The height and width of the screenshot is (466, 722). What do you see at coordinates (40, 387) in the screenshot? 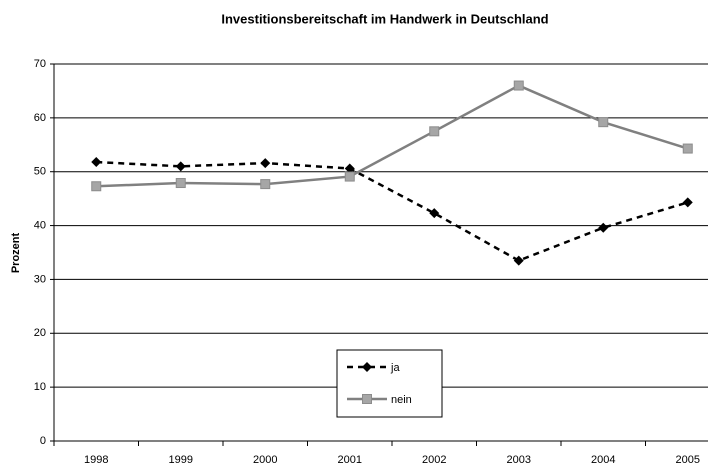
I see `y-tick-label: 10` at bounding box center [40, 387].